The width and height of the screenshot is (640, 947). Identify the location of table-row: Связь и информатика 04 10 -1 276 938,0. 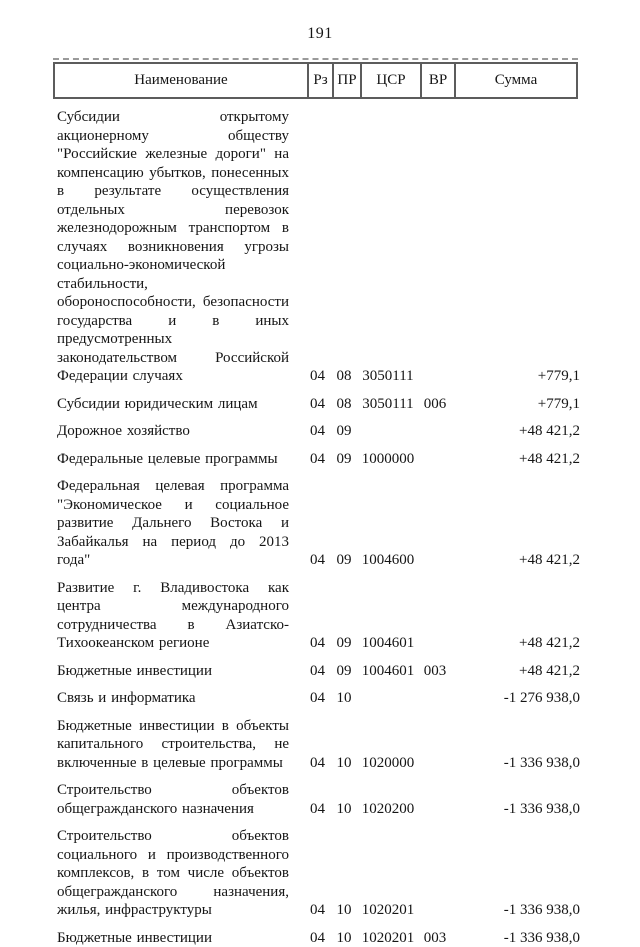
(315, 698).